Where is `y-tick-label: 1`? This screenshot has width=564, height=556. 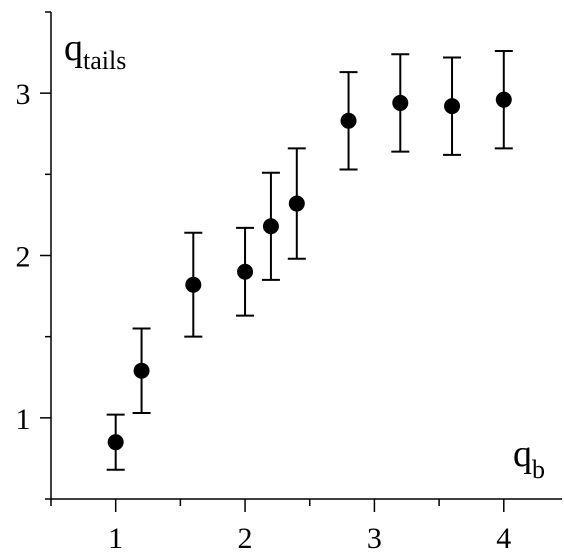
y-tick-label: 1 is located at coordinates (23, 419).